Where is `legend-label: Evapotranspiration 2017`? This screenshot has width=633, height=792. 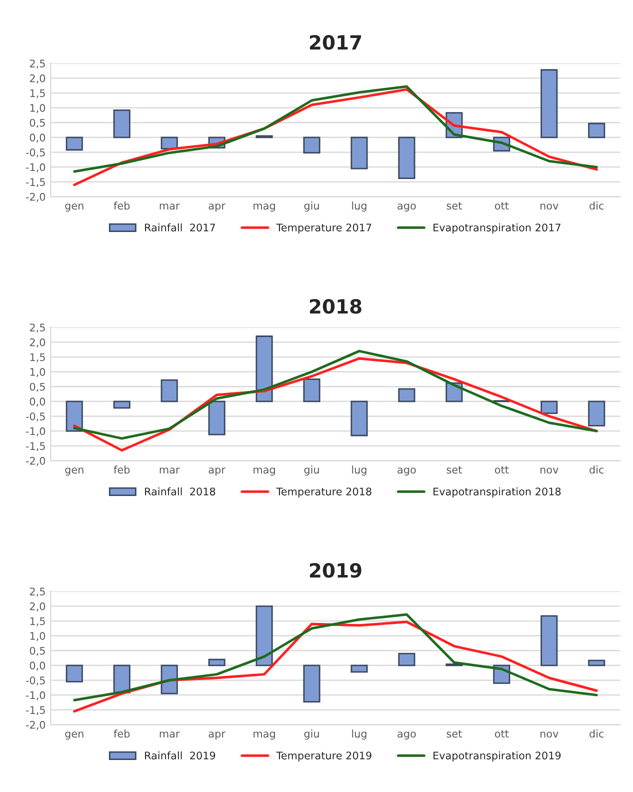 legend-label: Evapotranspiration 2017 is located at coordinates (497, 228).